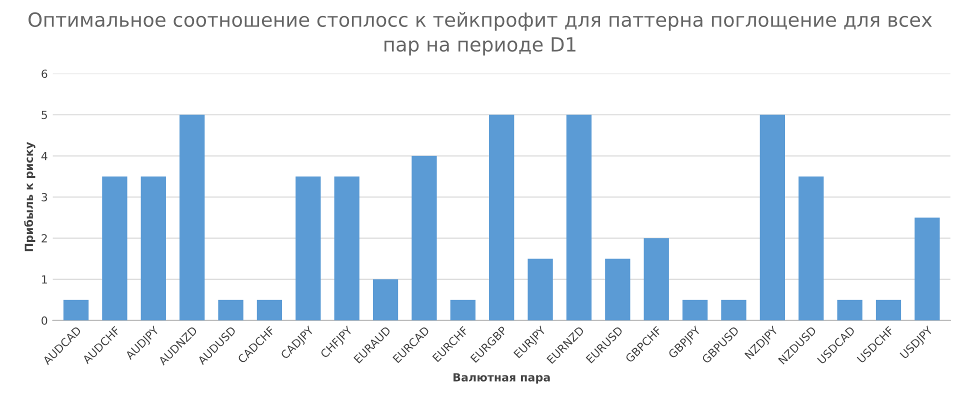  What do you see at coordinates (45, 320) in the screenshot?
I see `y-tick-label: 0` at bounding box center [45, 320].